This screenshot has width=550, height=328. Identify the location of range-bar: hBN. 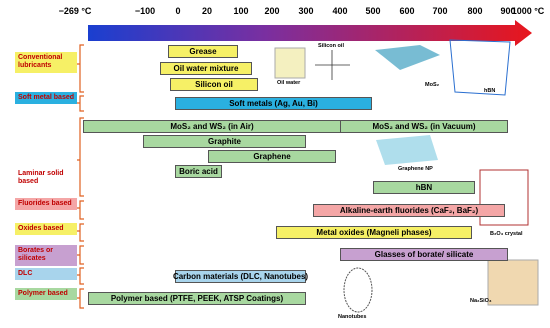
(424, 187).